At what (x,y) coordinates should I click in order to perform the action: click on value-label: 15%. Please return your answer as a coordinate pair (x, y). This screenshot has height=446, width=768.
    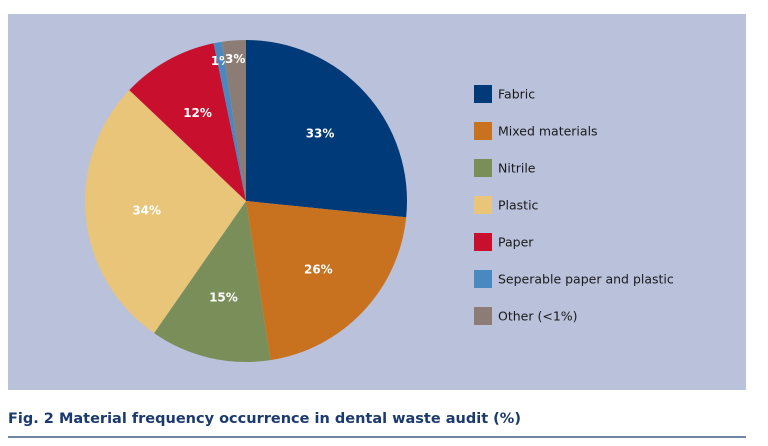
    Looking at the image, I should click on (223, 298).